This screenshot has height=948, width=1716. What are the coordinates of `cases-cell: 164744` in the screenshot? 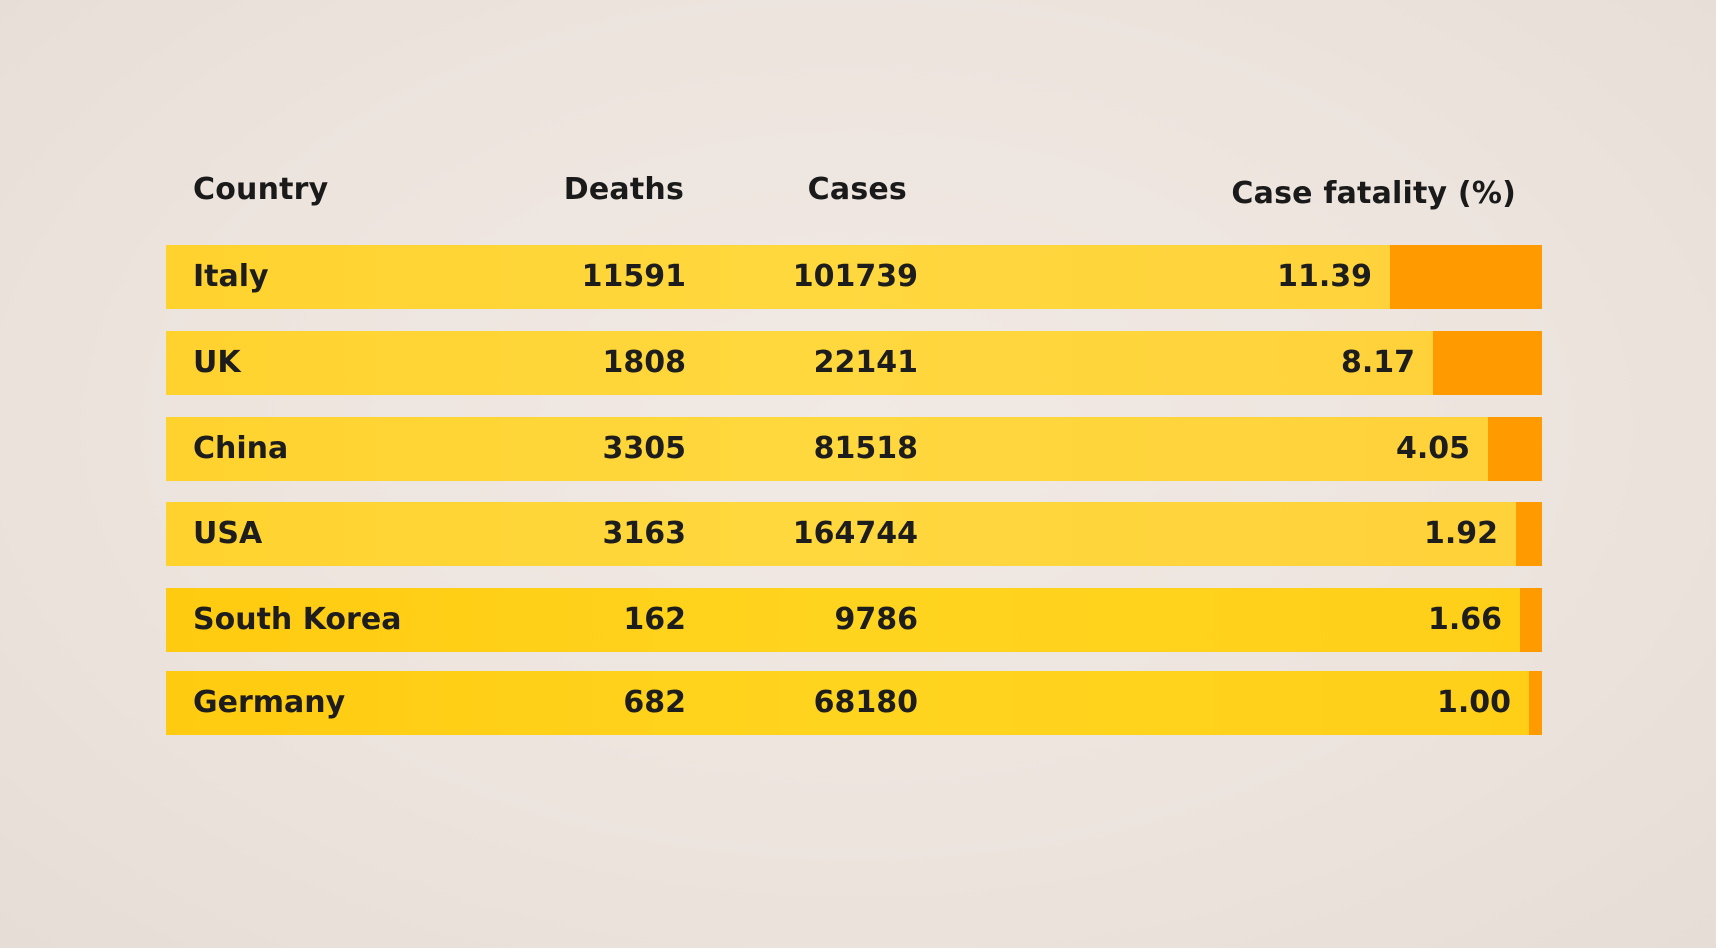 It's located at (855, 533).